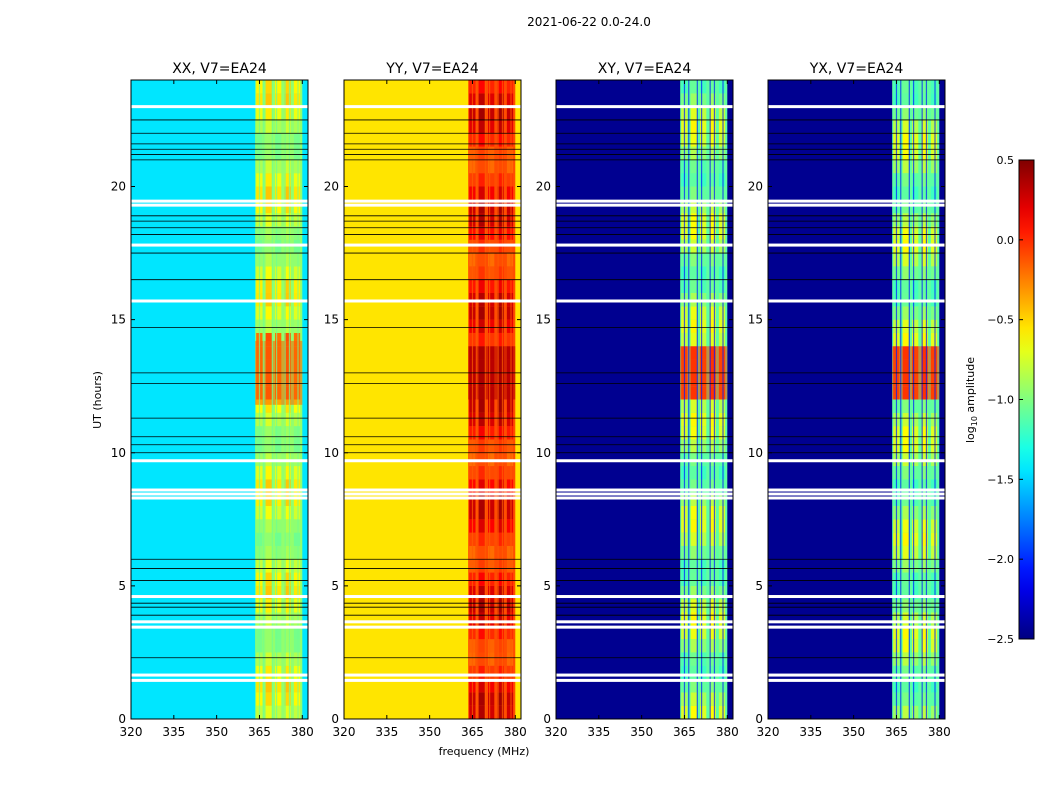 Image resolution: width=1050 pixels, height=800 pixels. What do you see at coordinates (589, 22) in the screenshot?
I see `figure-title: 2021-06-22 0.0-24.0` at bounding box center [589, 22].